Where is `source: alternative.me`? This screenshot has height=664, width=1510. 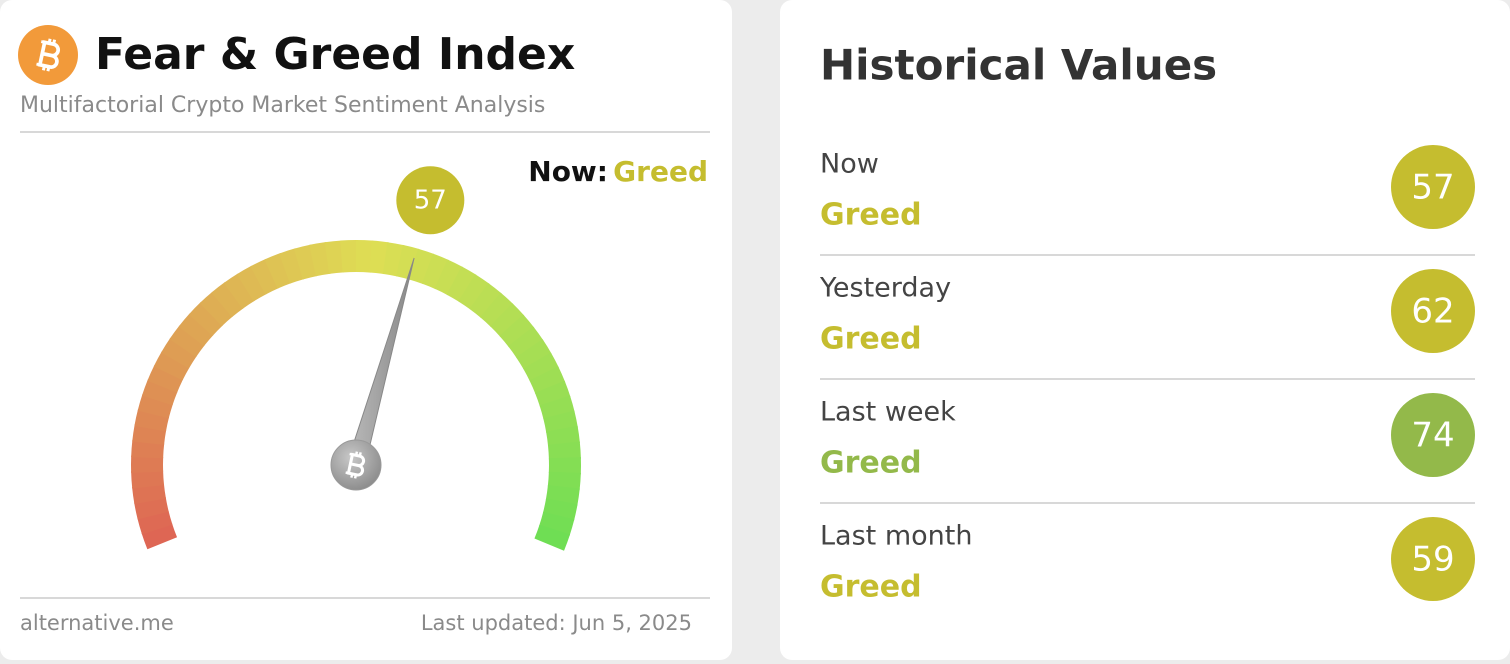 source: alternative.me is located at coordinates (97, 623).